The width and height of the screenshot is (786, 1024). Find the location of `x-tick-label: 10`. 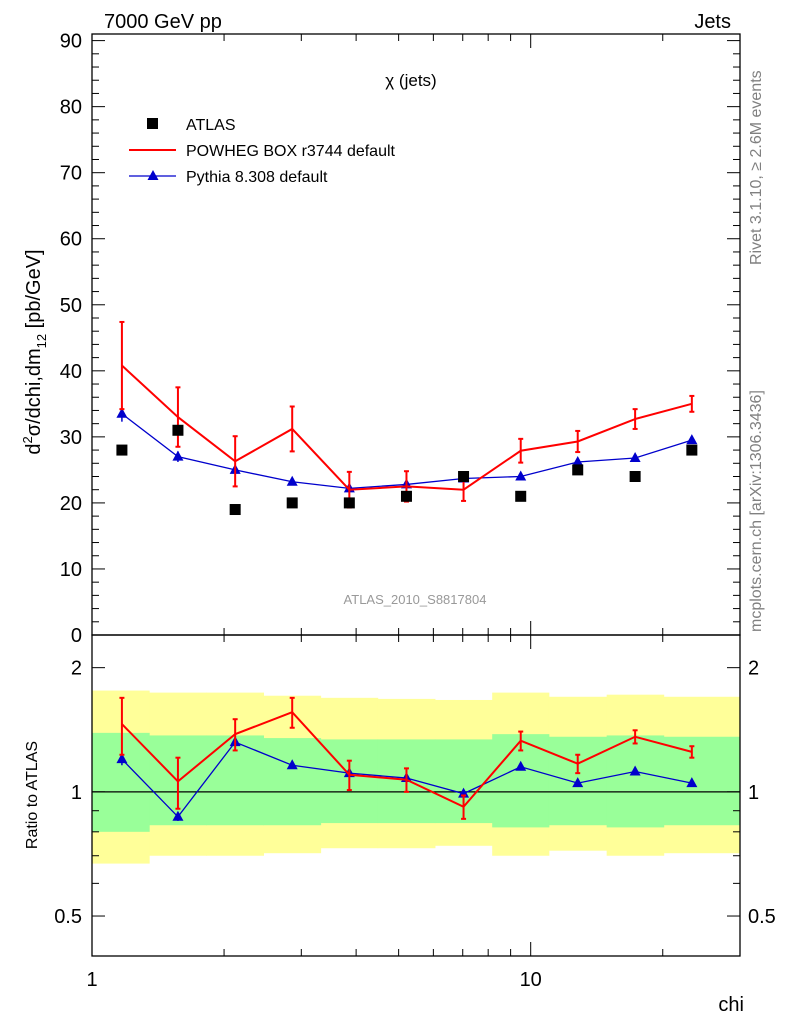

x-tick-label: 10 is located at coordinates (531, 980).